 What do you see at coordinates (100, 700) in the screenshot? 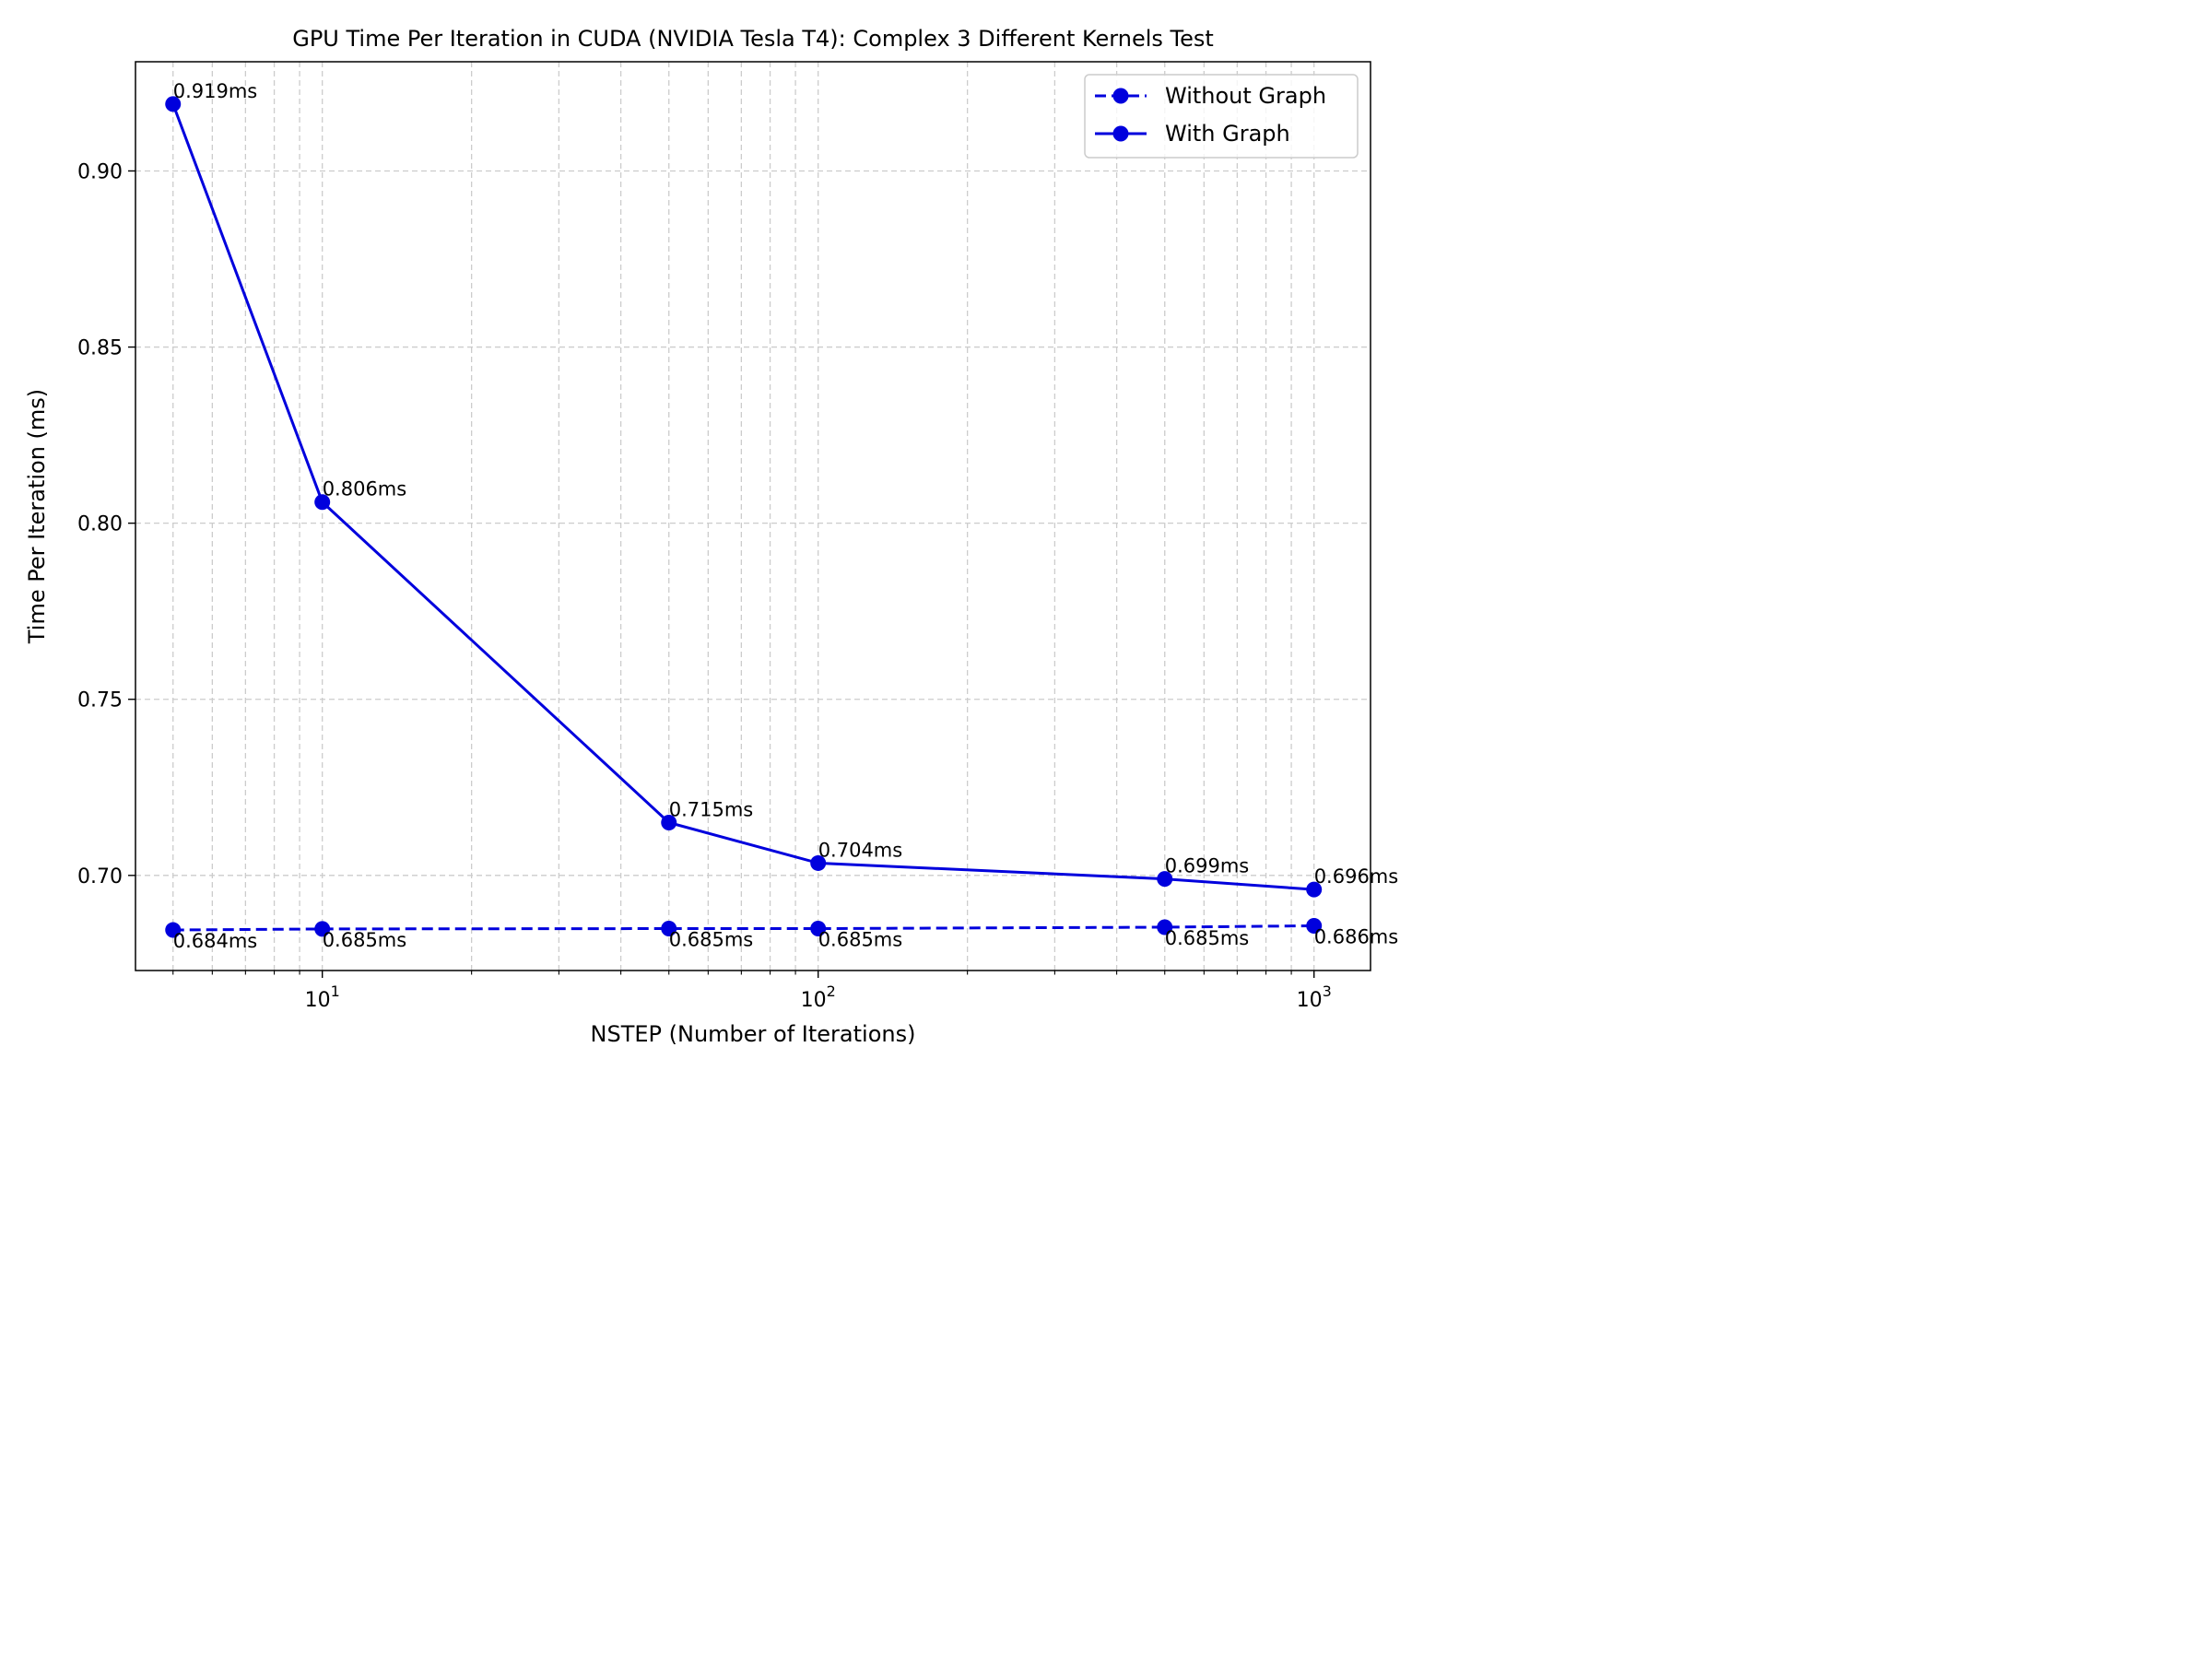
I see `y-tick-label: 0.75` at bounding box center [100, 700].